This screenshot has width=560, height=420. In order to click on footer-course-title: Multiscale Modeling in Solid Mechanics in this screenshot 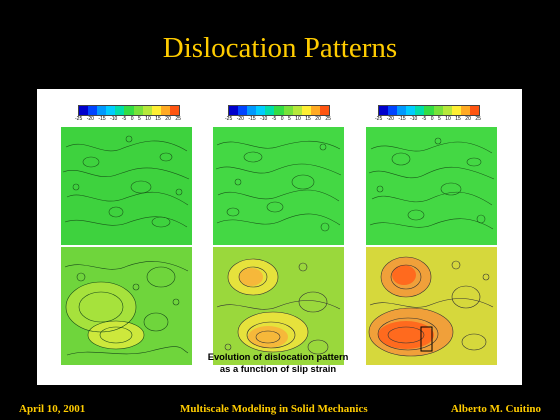, I will do `click(274, 409)`.